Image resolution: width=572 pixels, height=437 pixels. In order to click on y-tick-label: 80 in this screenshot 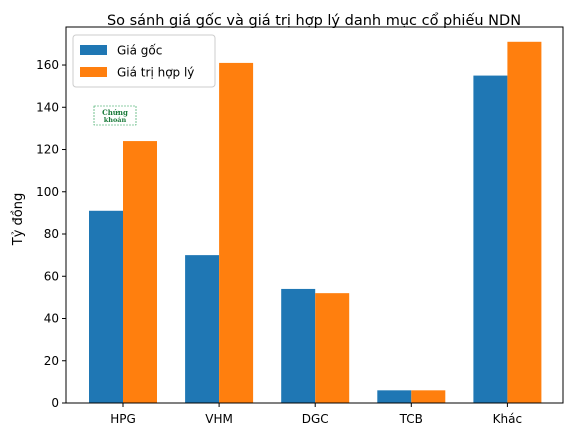, I will do `click(51, 234)`.